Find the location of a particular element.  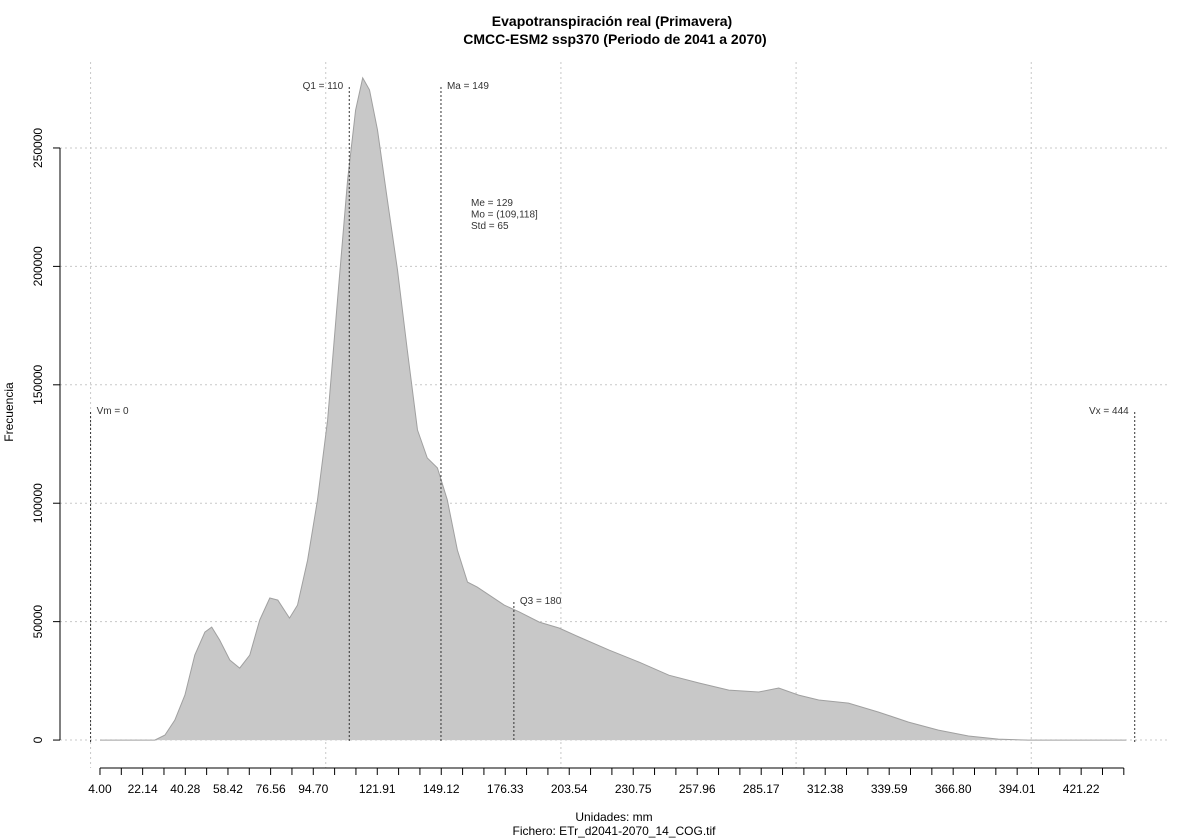

y-tick-label: 100000 is located at coordinates (38, 503).